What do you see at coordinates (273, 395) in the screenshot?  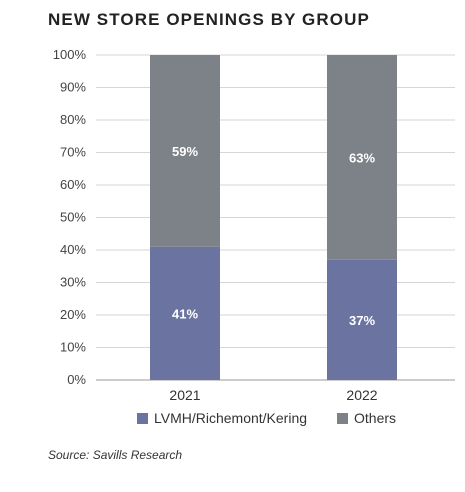 I see `x-axis-ticks: 2021 2022` at bounding box center [273, 395].